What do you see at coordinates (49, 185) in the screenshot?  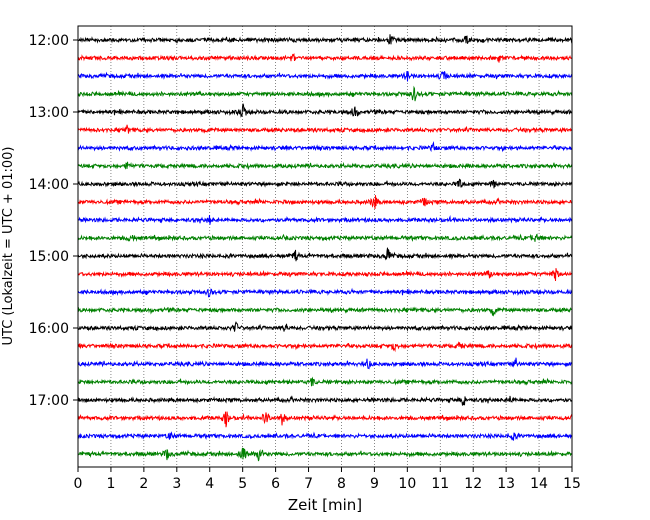 I see `y-tick-label: 14:00` at bounding box center [49, 185].